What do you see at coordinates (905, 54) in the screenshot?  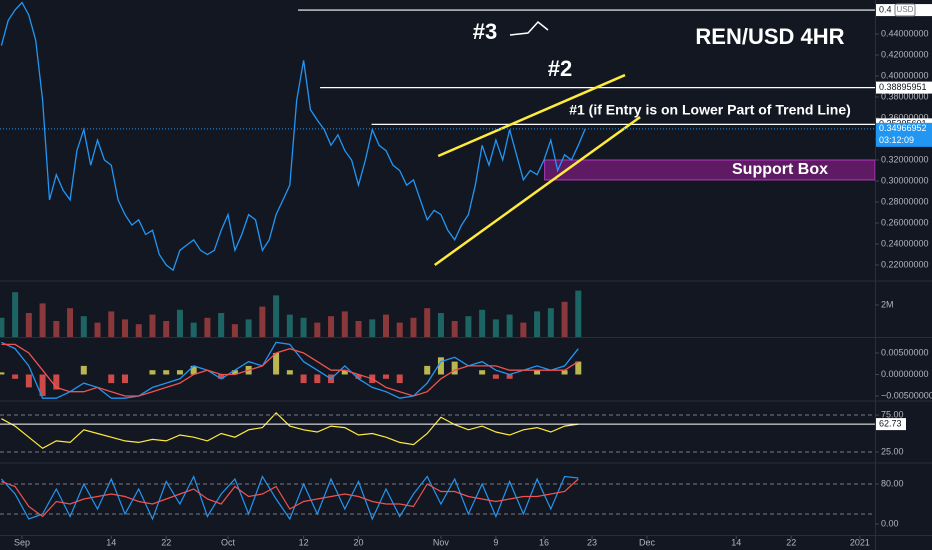 I see `y-tick-label: 0.42000000` at bounding box center [905, 54].